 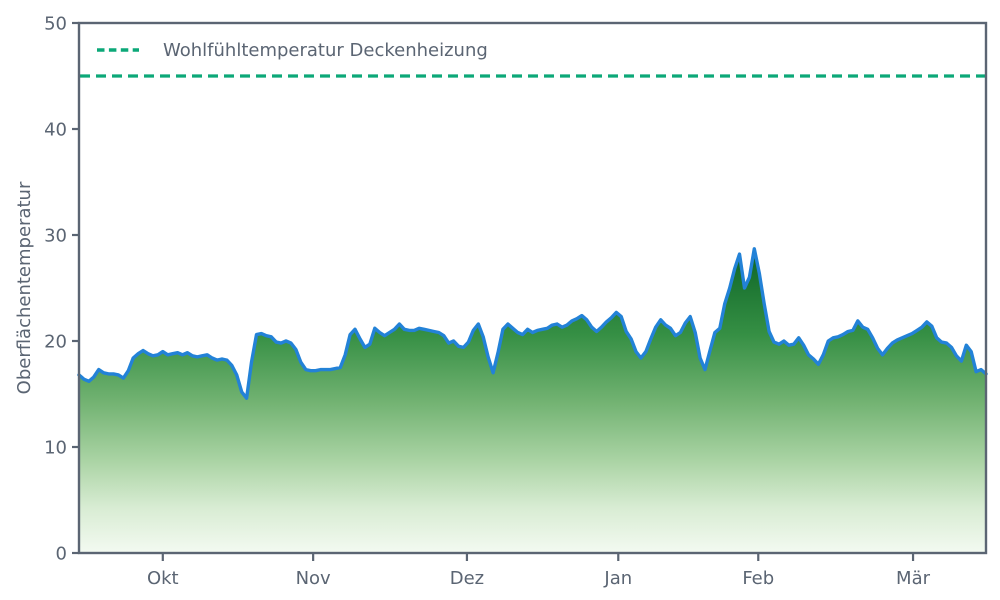 What do you see at coordinates (55, 236) in the screenshot?
I see `y-tick-label: 30` at bounding box center [55, 236].